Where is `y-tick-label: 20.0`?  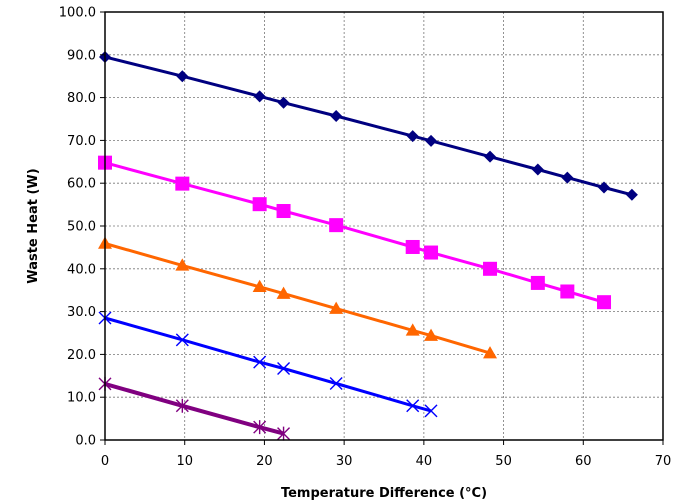
y-tick-label: 20.0 is located at coordinates (81, 355).